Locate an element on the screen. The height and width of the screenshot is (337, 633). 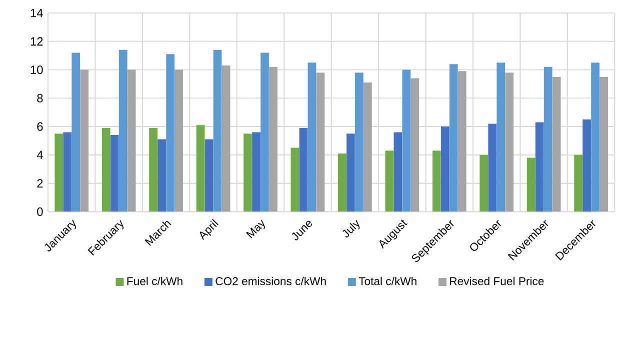
legend-label: Revised Fuel Price is located at coordinates (497, 281).